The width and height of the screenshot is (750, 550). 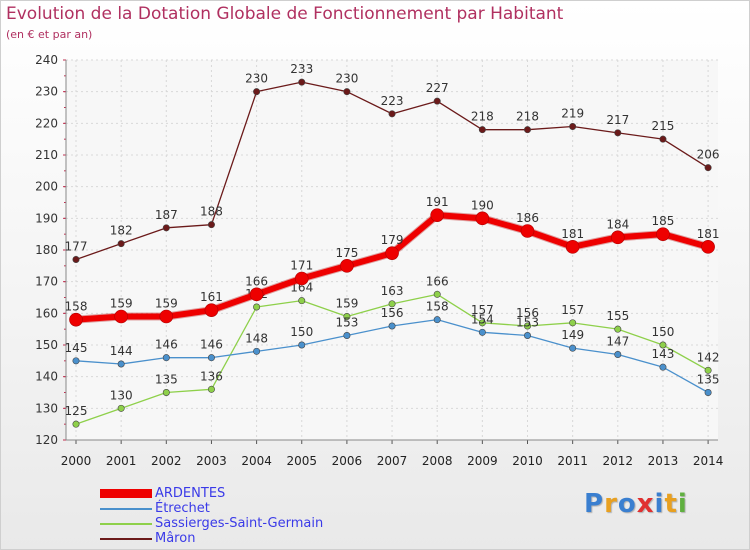 What do you see at coordinates (572, 335) in the screenshot?
I see `data-label-etrechet: 149` at bounding box center [572, 335].